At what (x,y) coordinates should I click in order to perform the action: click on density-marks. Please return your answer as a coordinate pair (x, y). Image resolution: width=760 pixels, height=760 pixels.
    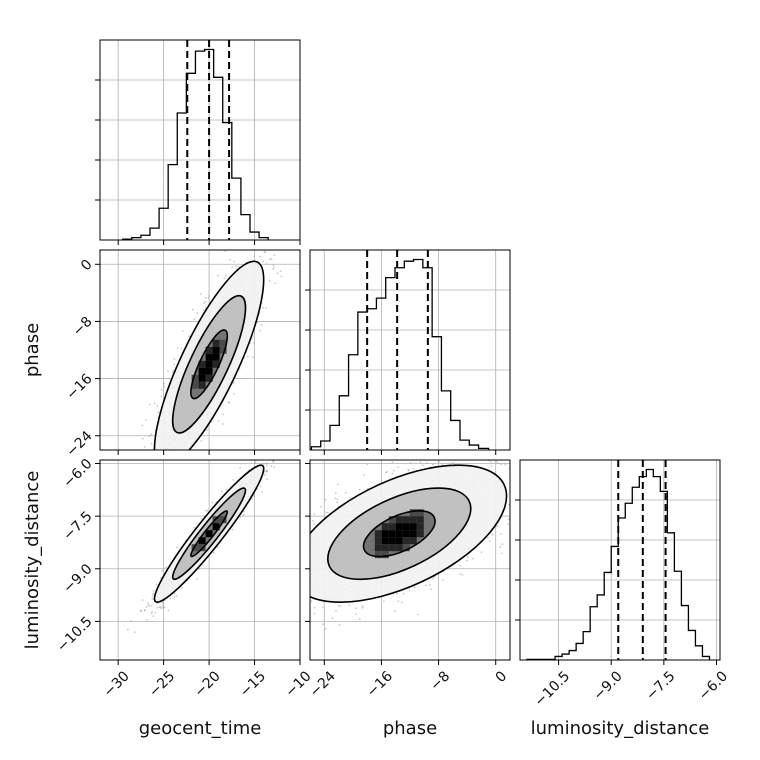
    Looking at the image, I should click on (408, 541).